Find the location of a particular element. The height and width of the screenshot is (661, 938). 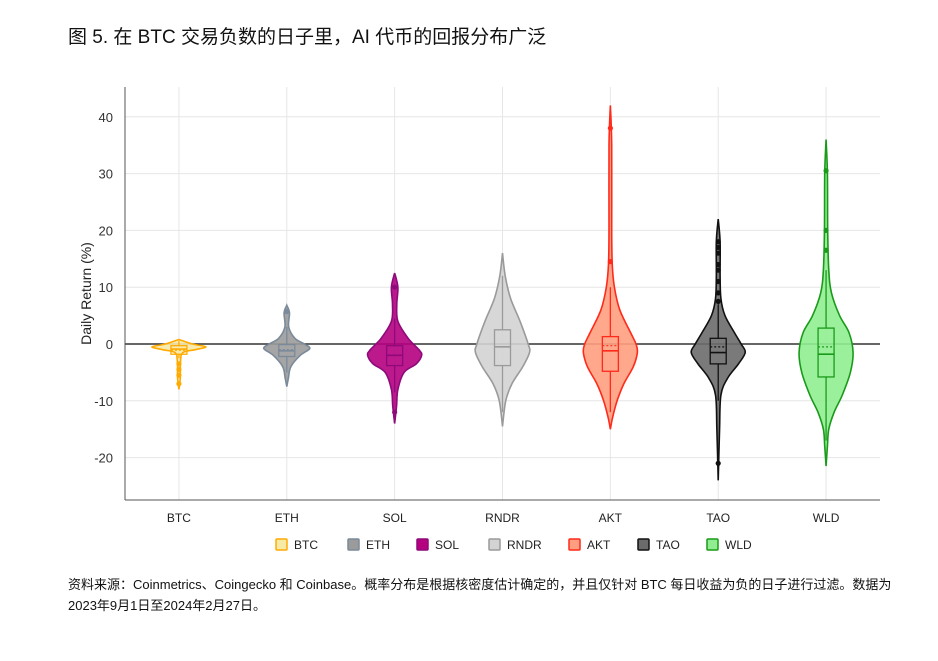

legend-swatch-btc is located at coordinates (281, 544).